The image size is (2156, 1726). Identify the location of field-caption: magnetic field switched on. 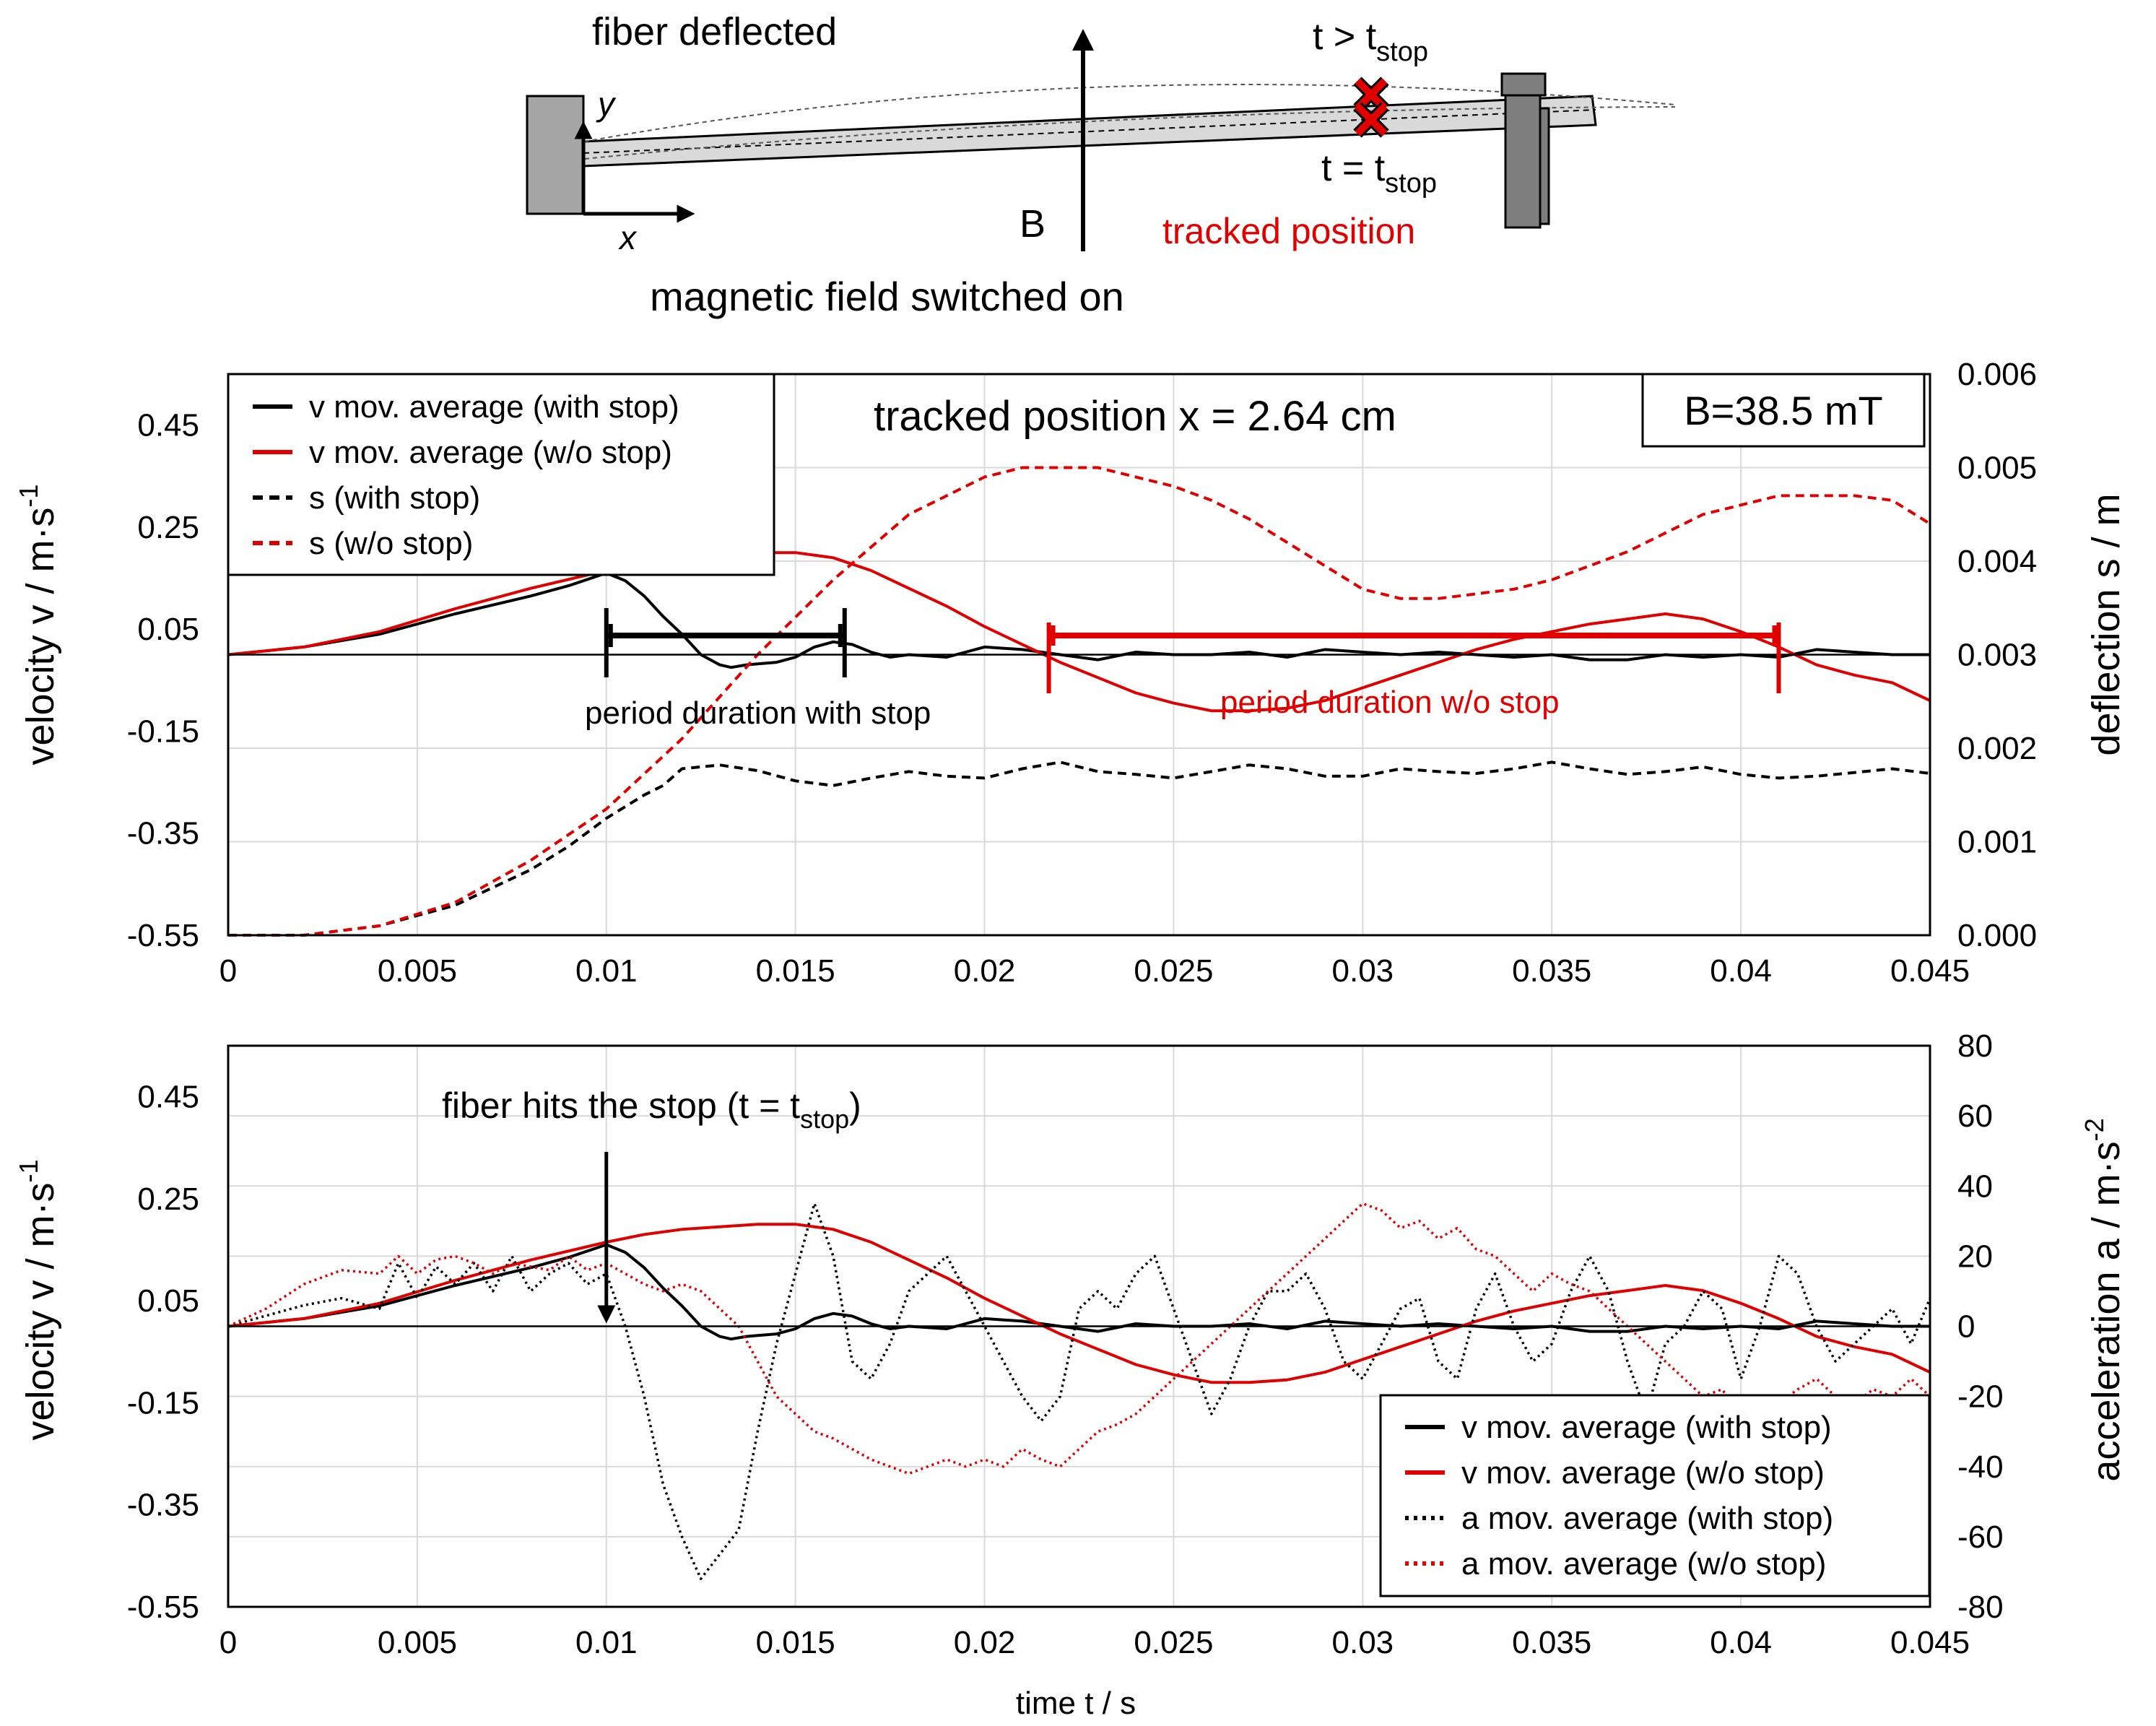
(887, 296).